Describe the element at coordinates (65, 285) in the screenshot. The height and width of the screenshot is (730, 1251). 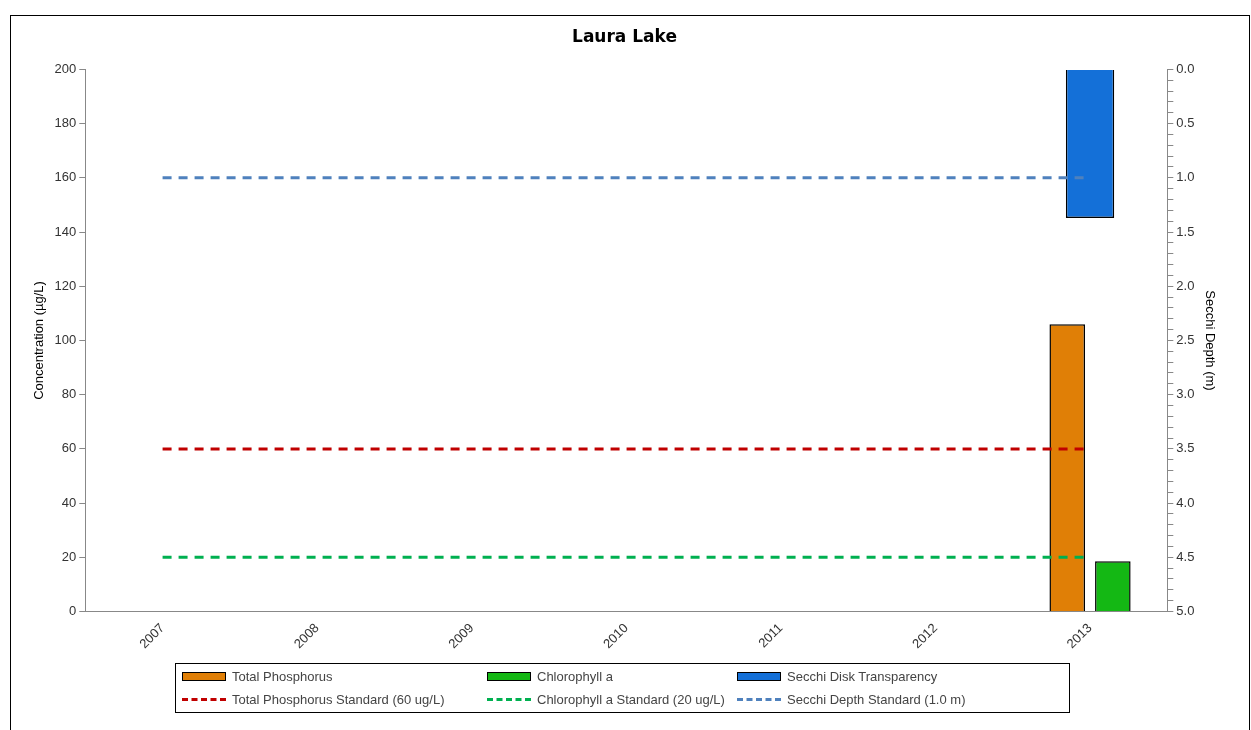
I see `y-tick-label: 120` at that location.